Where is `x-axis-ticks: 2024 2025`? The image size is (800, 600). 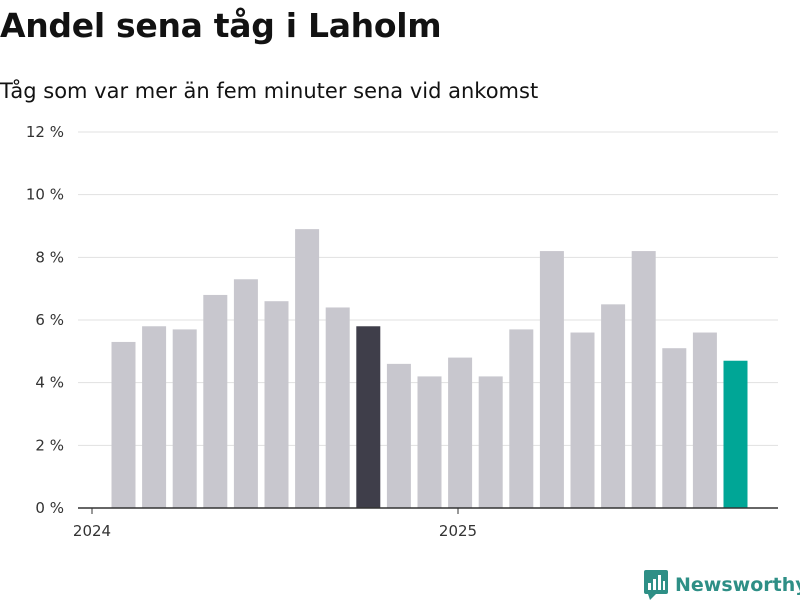 x-axis-ticks: 2024 2025 is located at coordinates (275, 524).